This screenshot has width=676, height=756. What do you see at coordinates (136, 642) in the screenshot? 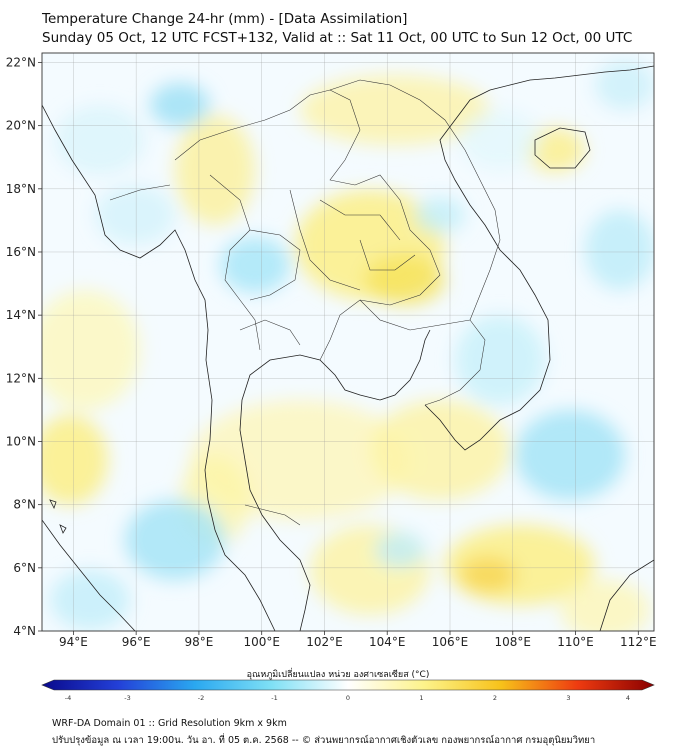
I see `lon-tick-label: 96°E` at bounding box center [136, 642].